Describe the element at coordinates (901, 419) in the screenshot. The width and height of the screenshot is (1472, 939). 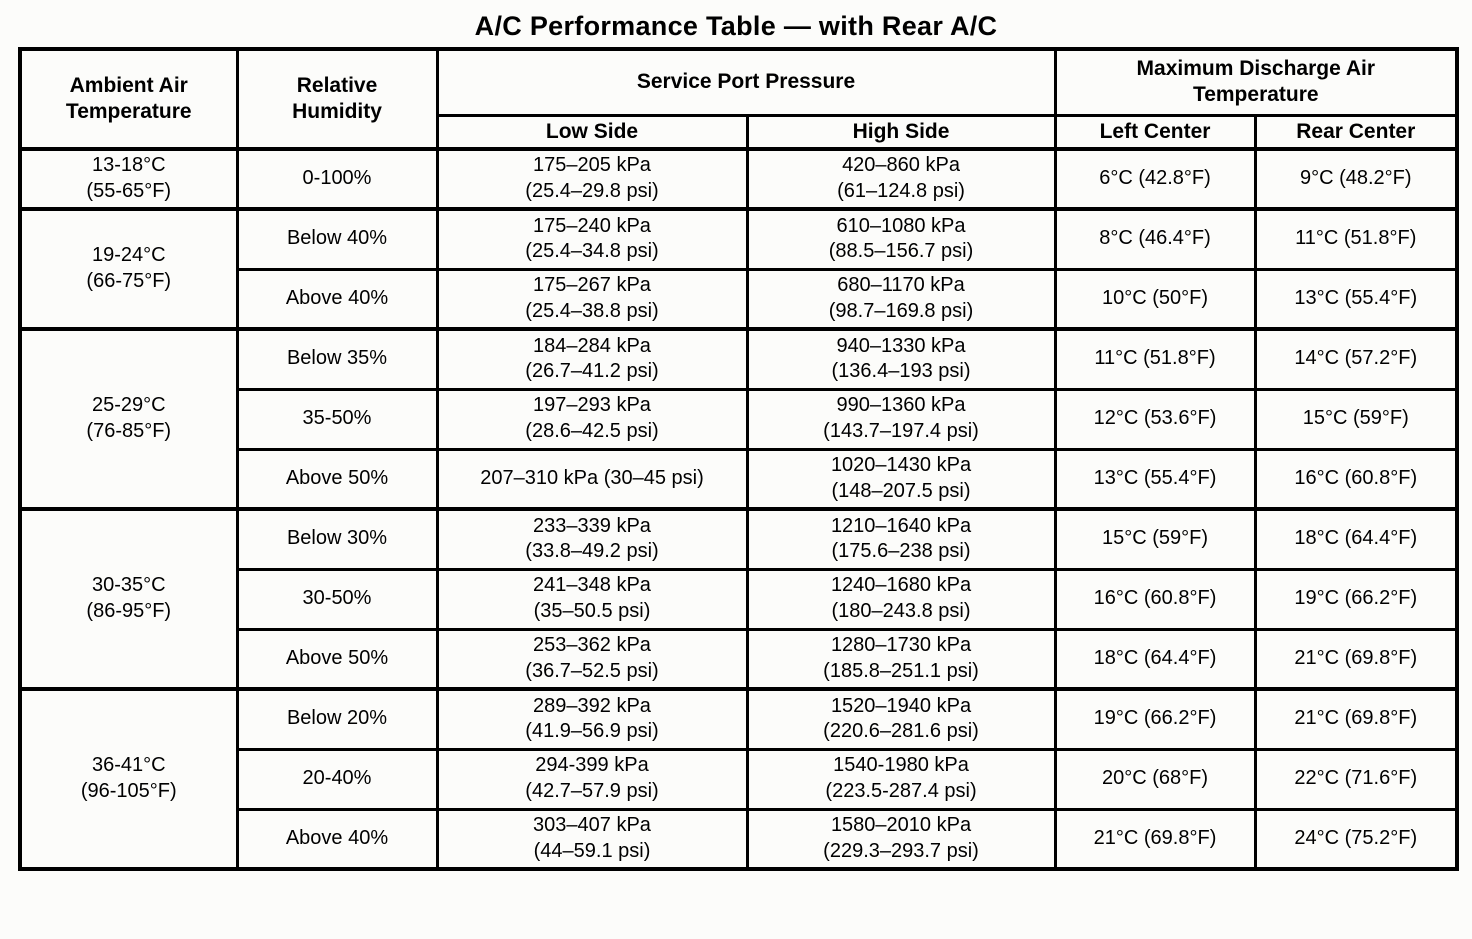
I see `high-side-pressure-cell: 990–1360 kPa (143.7–197.4 psi)` at that location.